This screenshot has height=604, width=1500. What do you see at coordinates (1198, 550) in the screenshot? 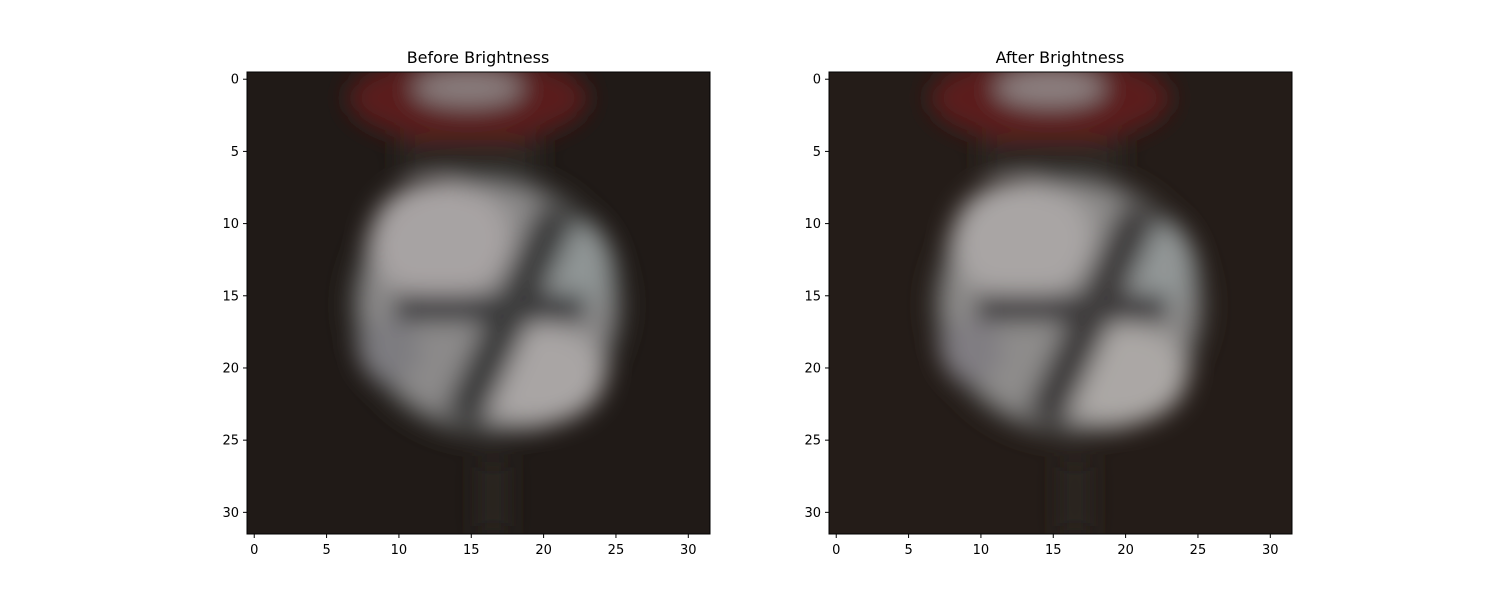
I see `x-tick-label-after: 25` at bounding box center [1198, 550].